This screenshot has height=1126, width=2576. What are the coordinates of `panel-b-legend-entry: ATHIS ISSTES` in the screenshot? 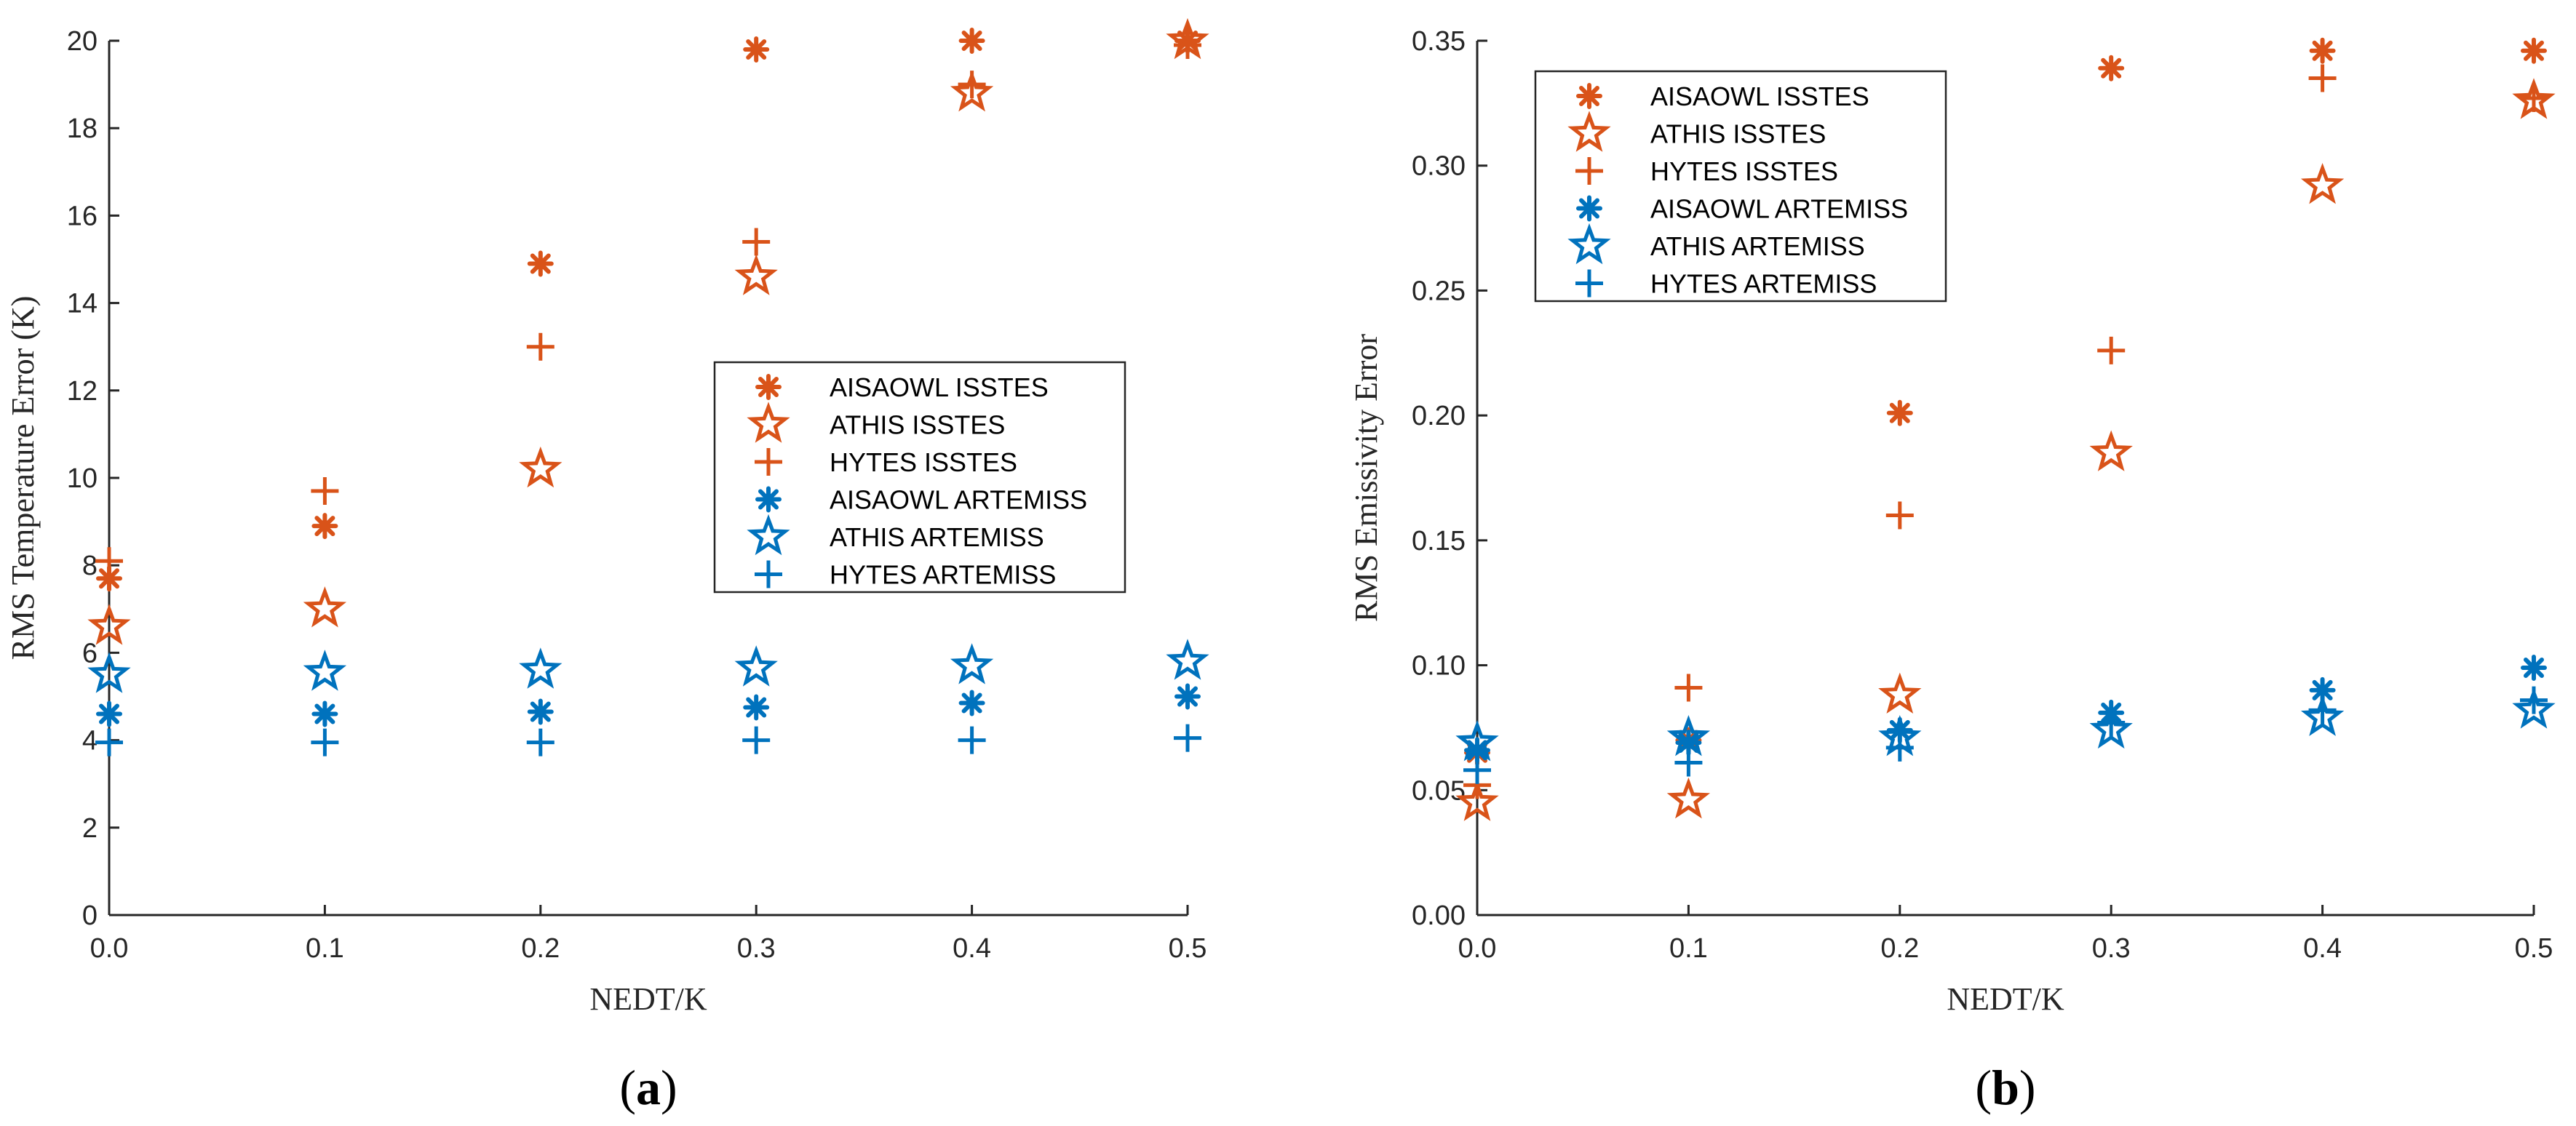 It's located at (1738, 134).